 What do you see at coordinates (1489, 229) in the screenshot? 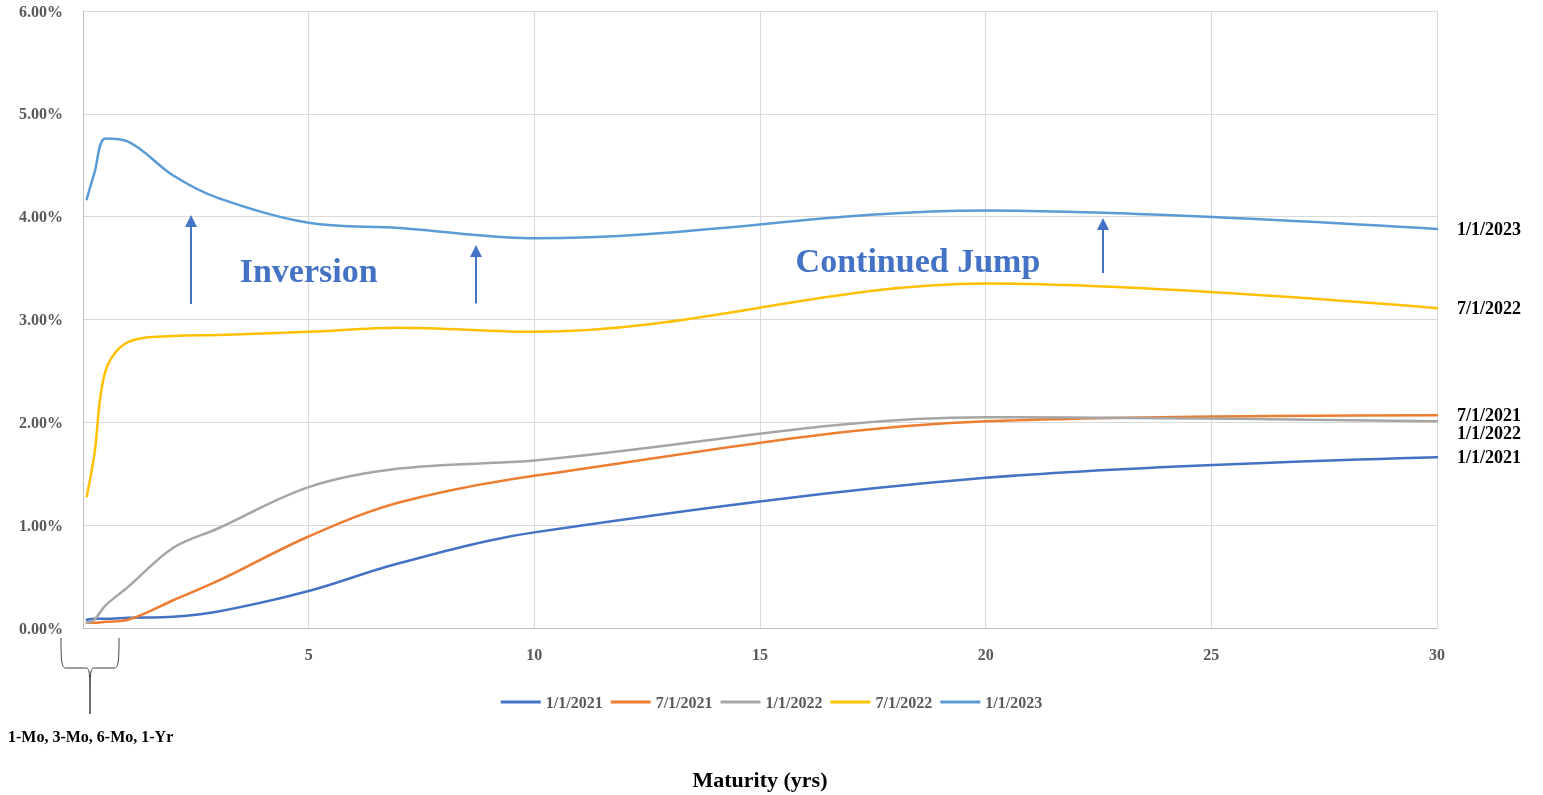
I see `text: 1/1/2023` at bounding box center [1489, 229].